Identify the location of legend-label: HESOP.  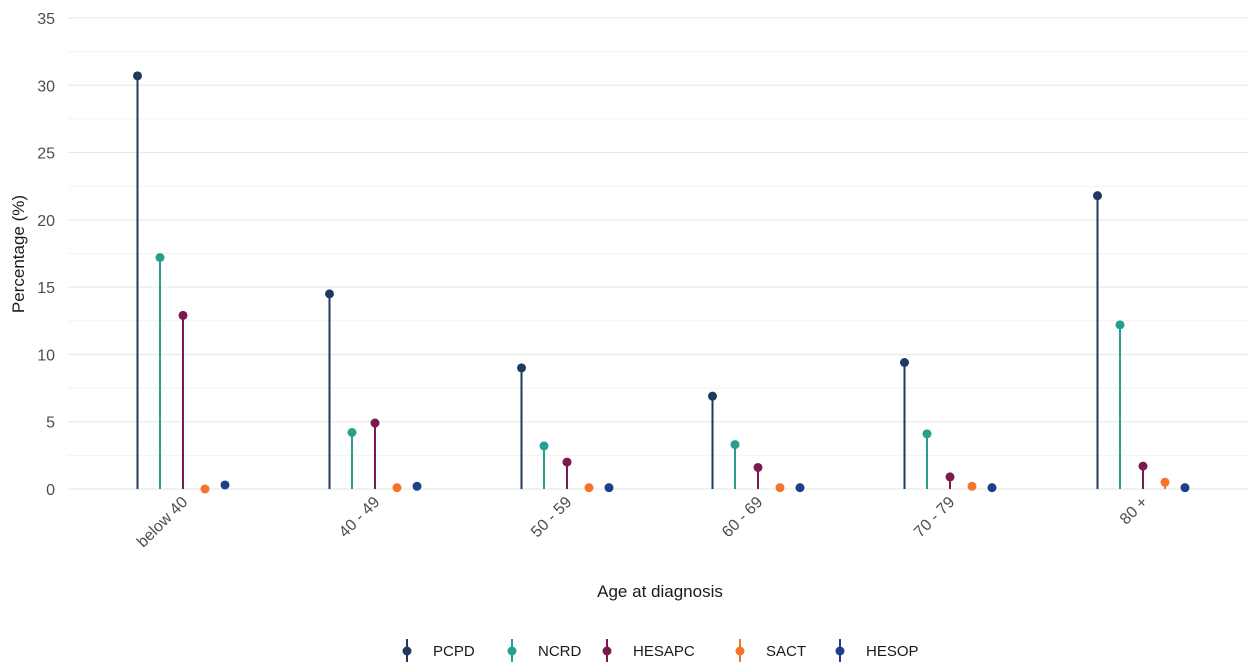
(892, 651).